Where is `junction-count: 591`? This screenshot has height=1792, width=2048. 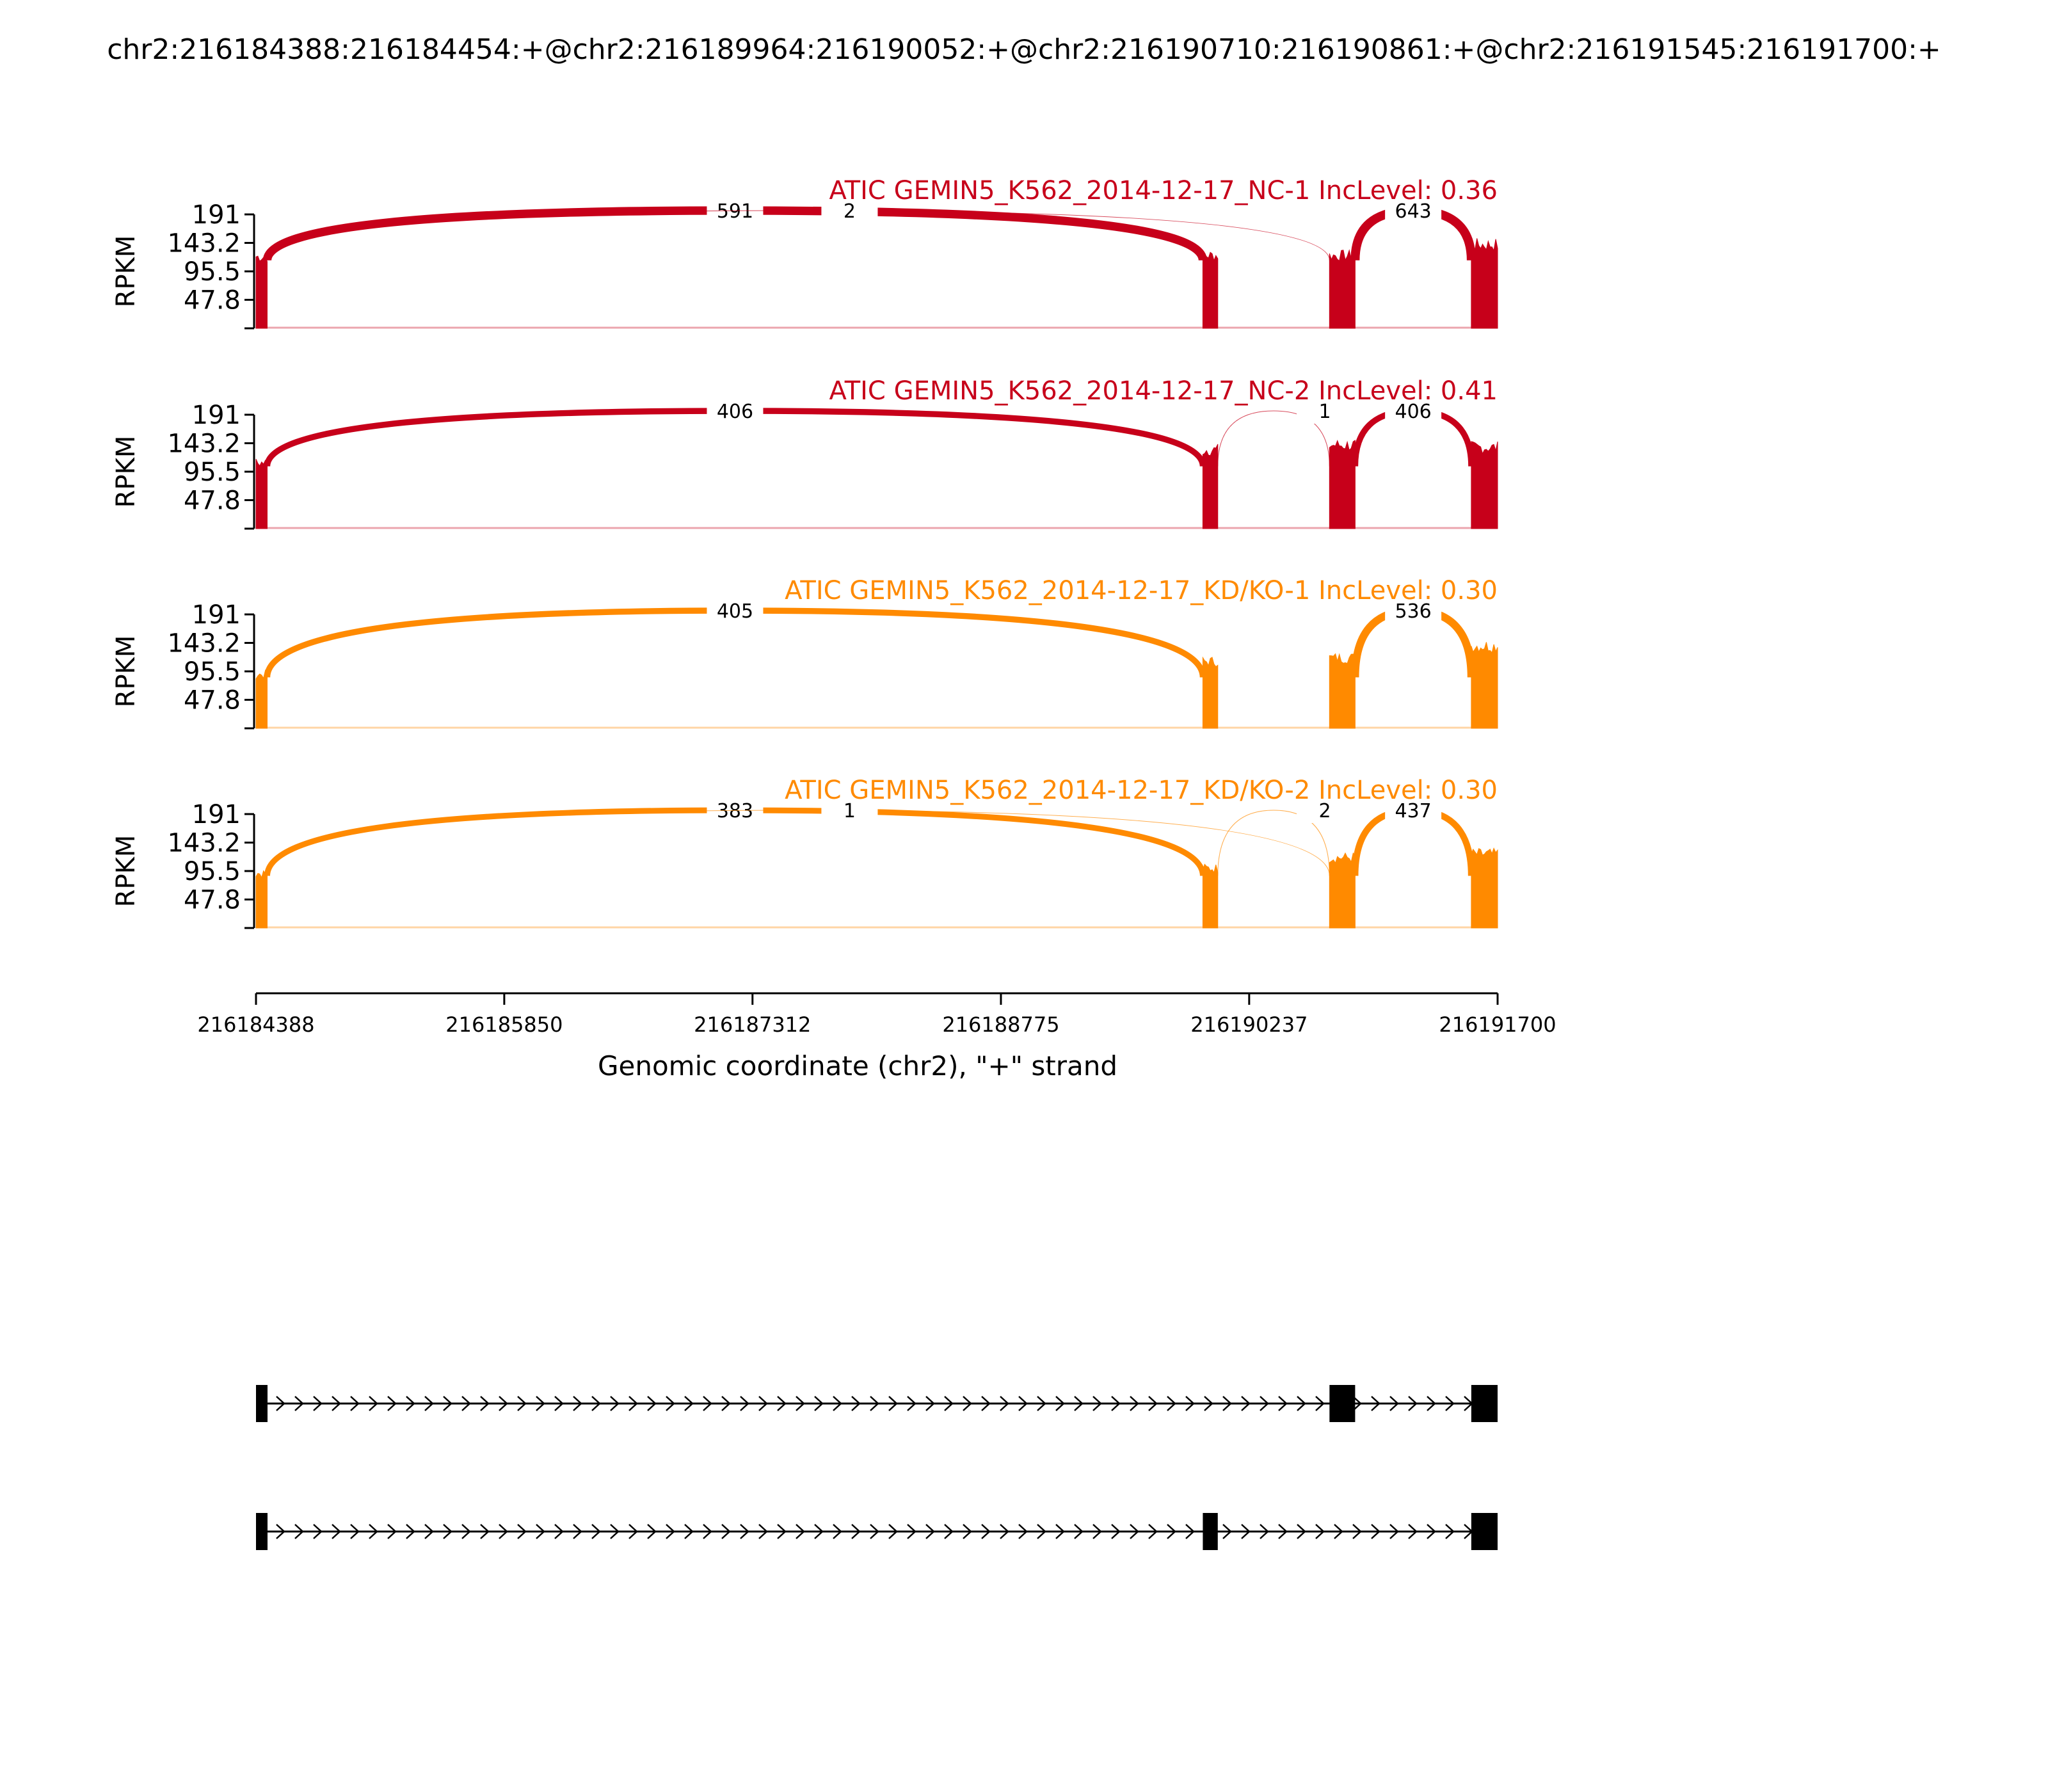
junction-count: 591 is located at coordinates (735, 211).